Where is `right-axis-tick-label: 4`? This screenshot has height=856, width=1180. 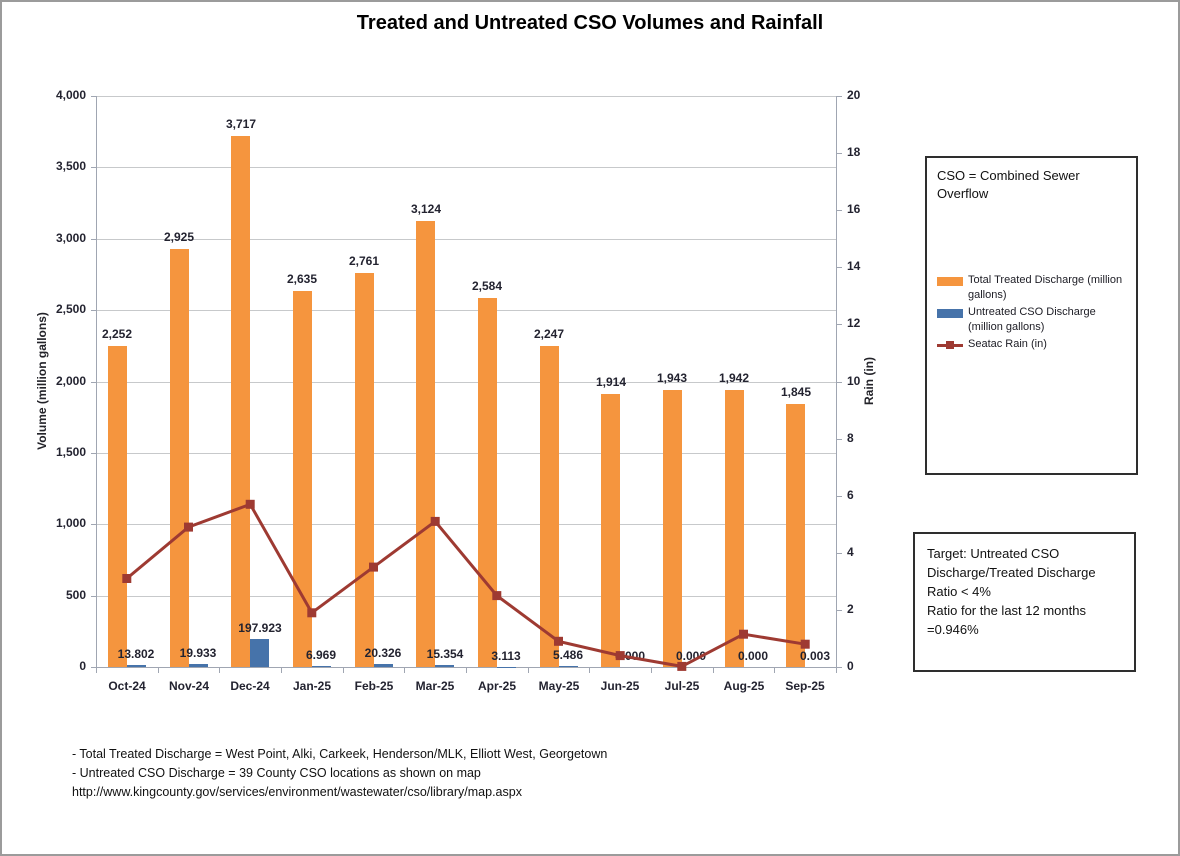
right-axis-tick-label: 4 is located at coordinates (850, 552).